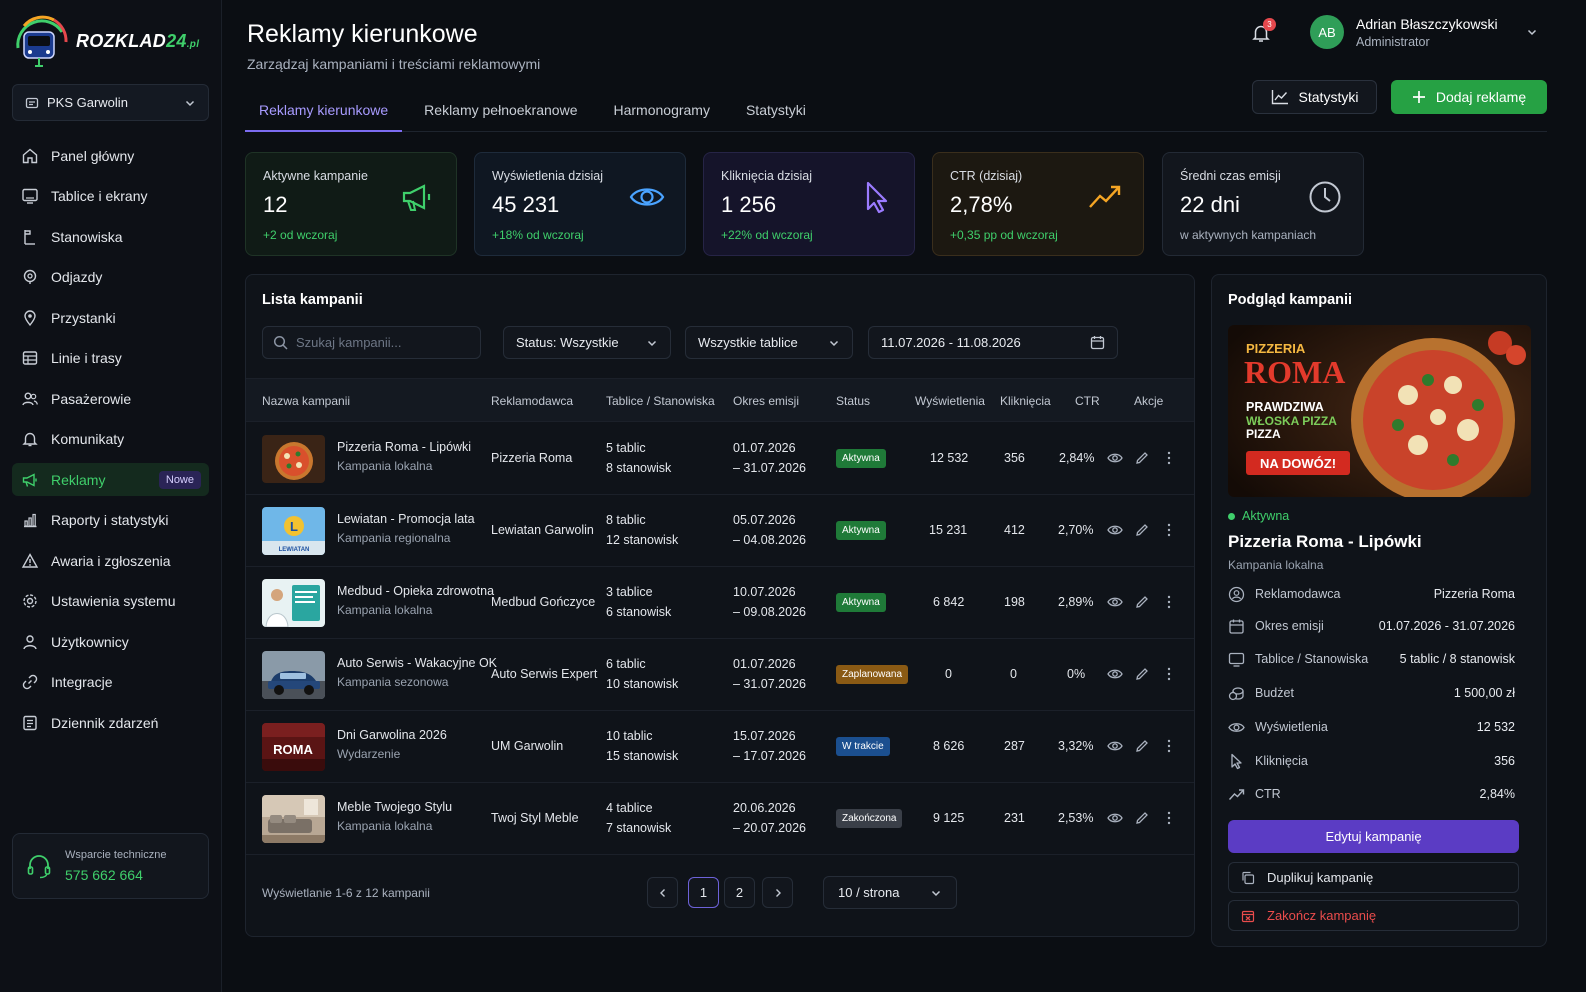 The image size is (1586, 992). I want to click on sidebar-item-reports: Raporty i statystyki, so click(110, 520).